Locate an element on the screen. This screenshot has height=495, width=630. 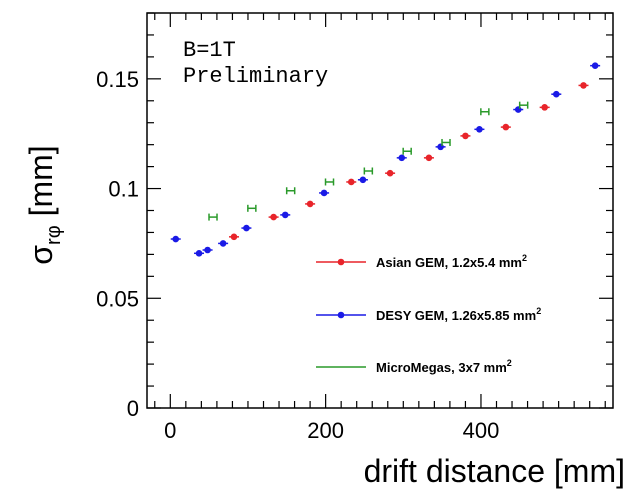
y-axis-title-subscript: rφ is located at coordinates (54, 235).